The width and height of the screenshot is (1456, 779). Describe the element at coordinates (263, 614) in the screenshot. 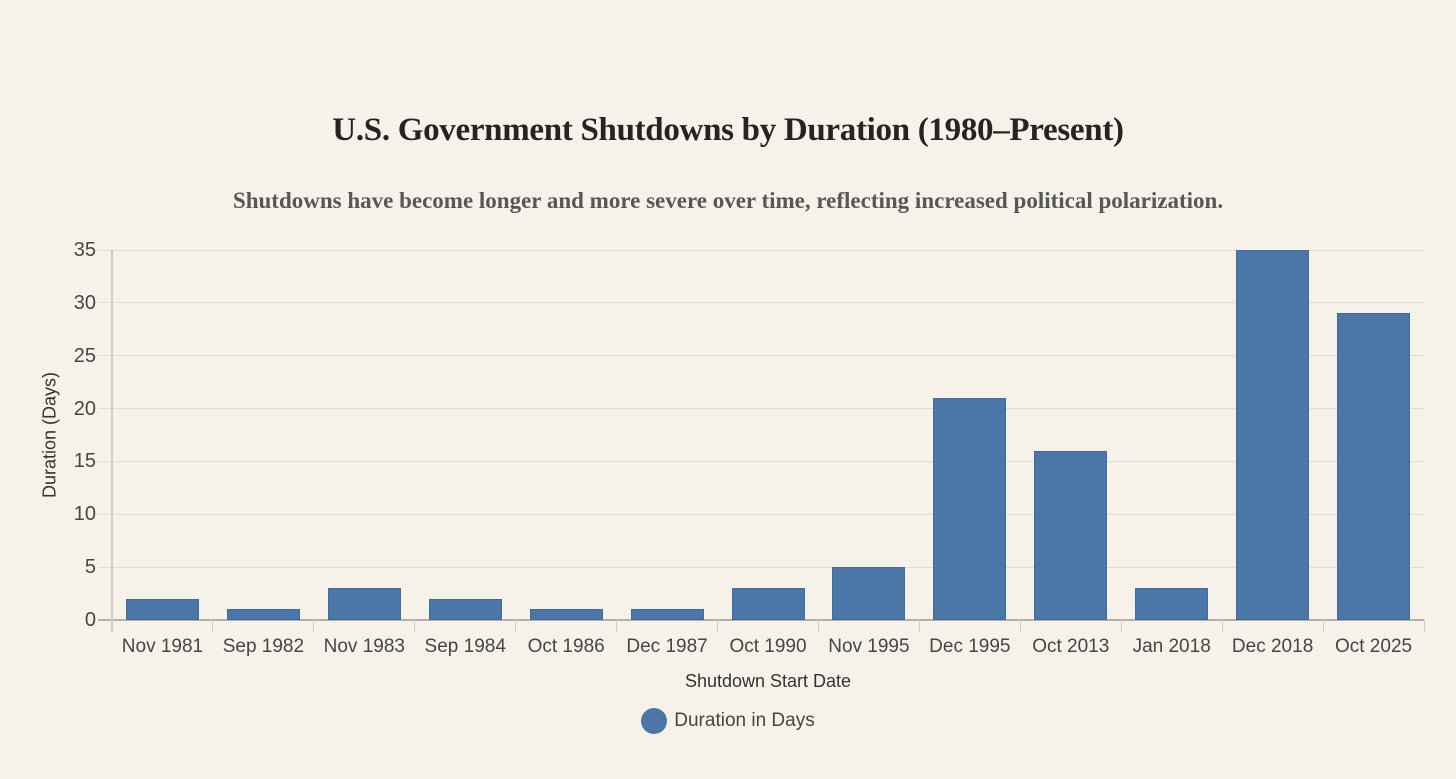

I see `bar-sep-1982` at that location.